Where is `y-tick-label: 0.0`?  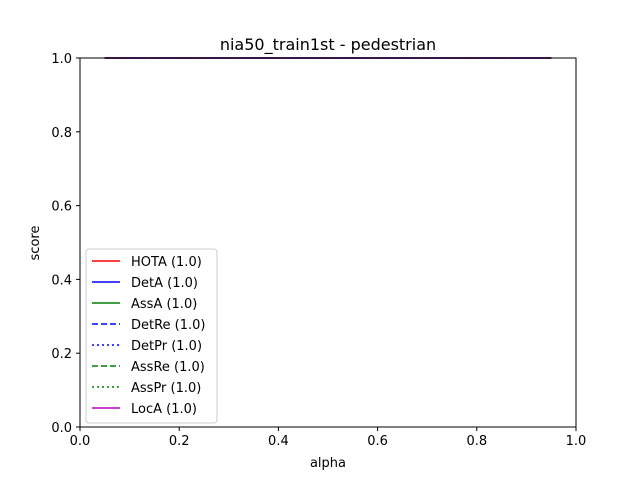 y-tick-label: 0.0 is located at coordinates (61, 428).